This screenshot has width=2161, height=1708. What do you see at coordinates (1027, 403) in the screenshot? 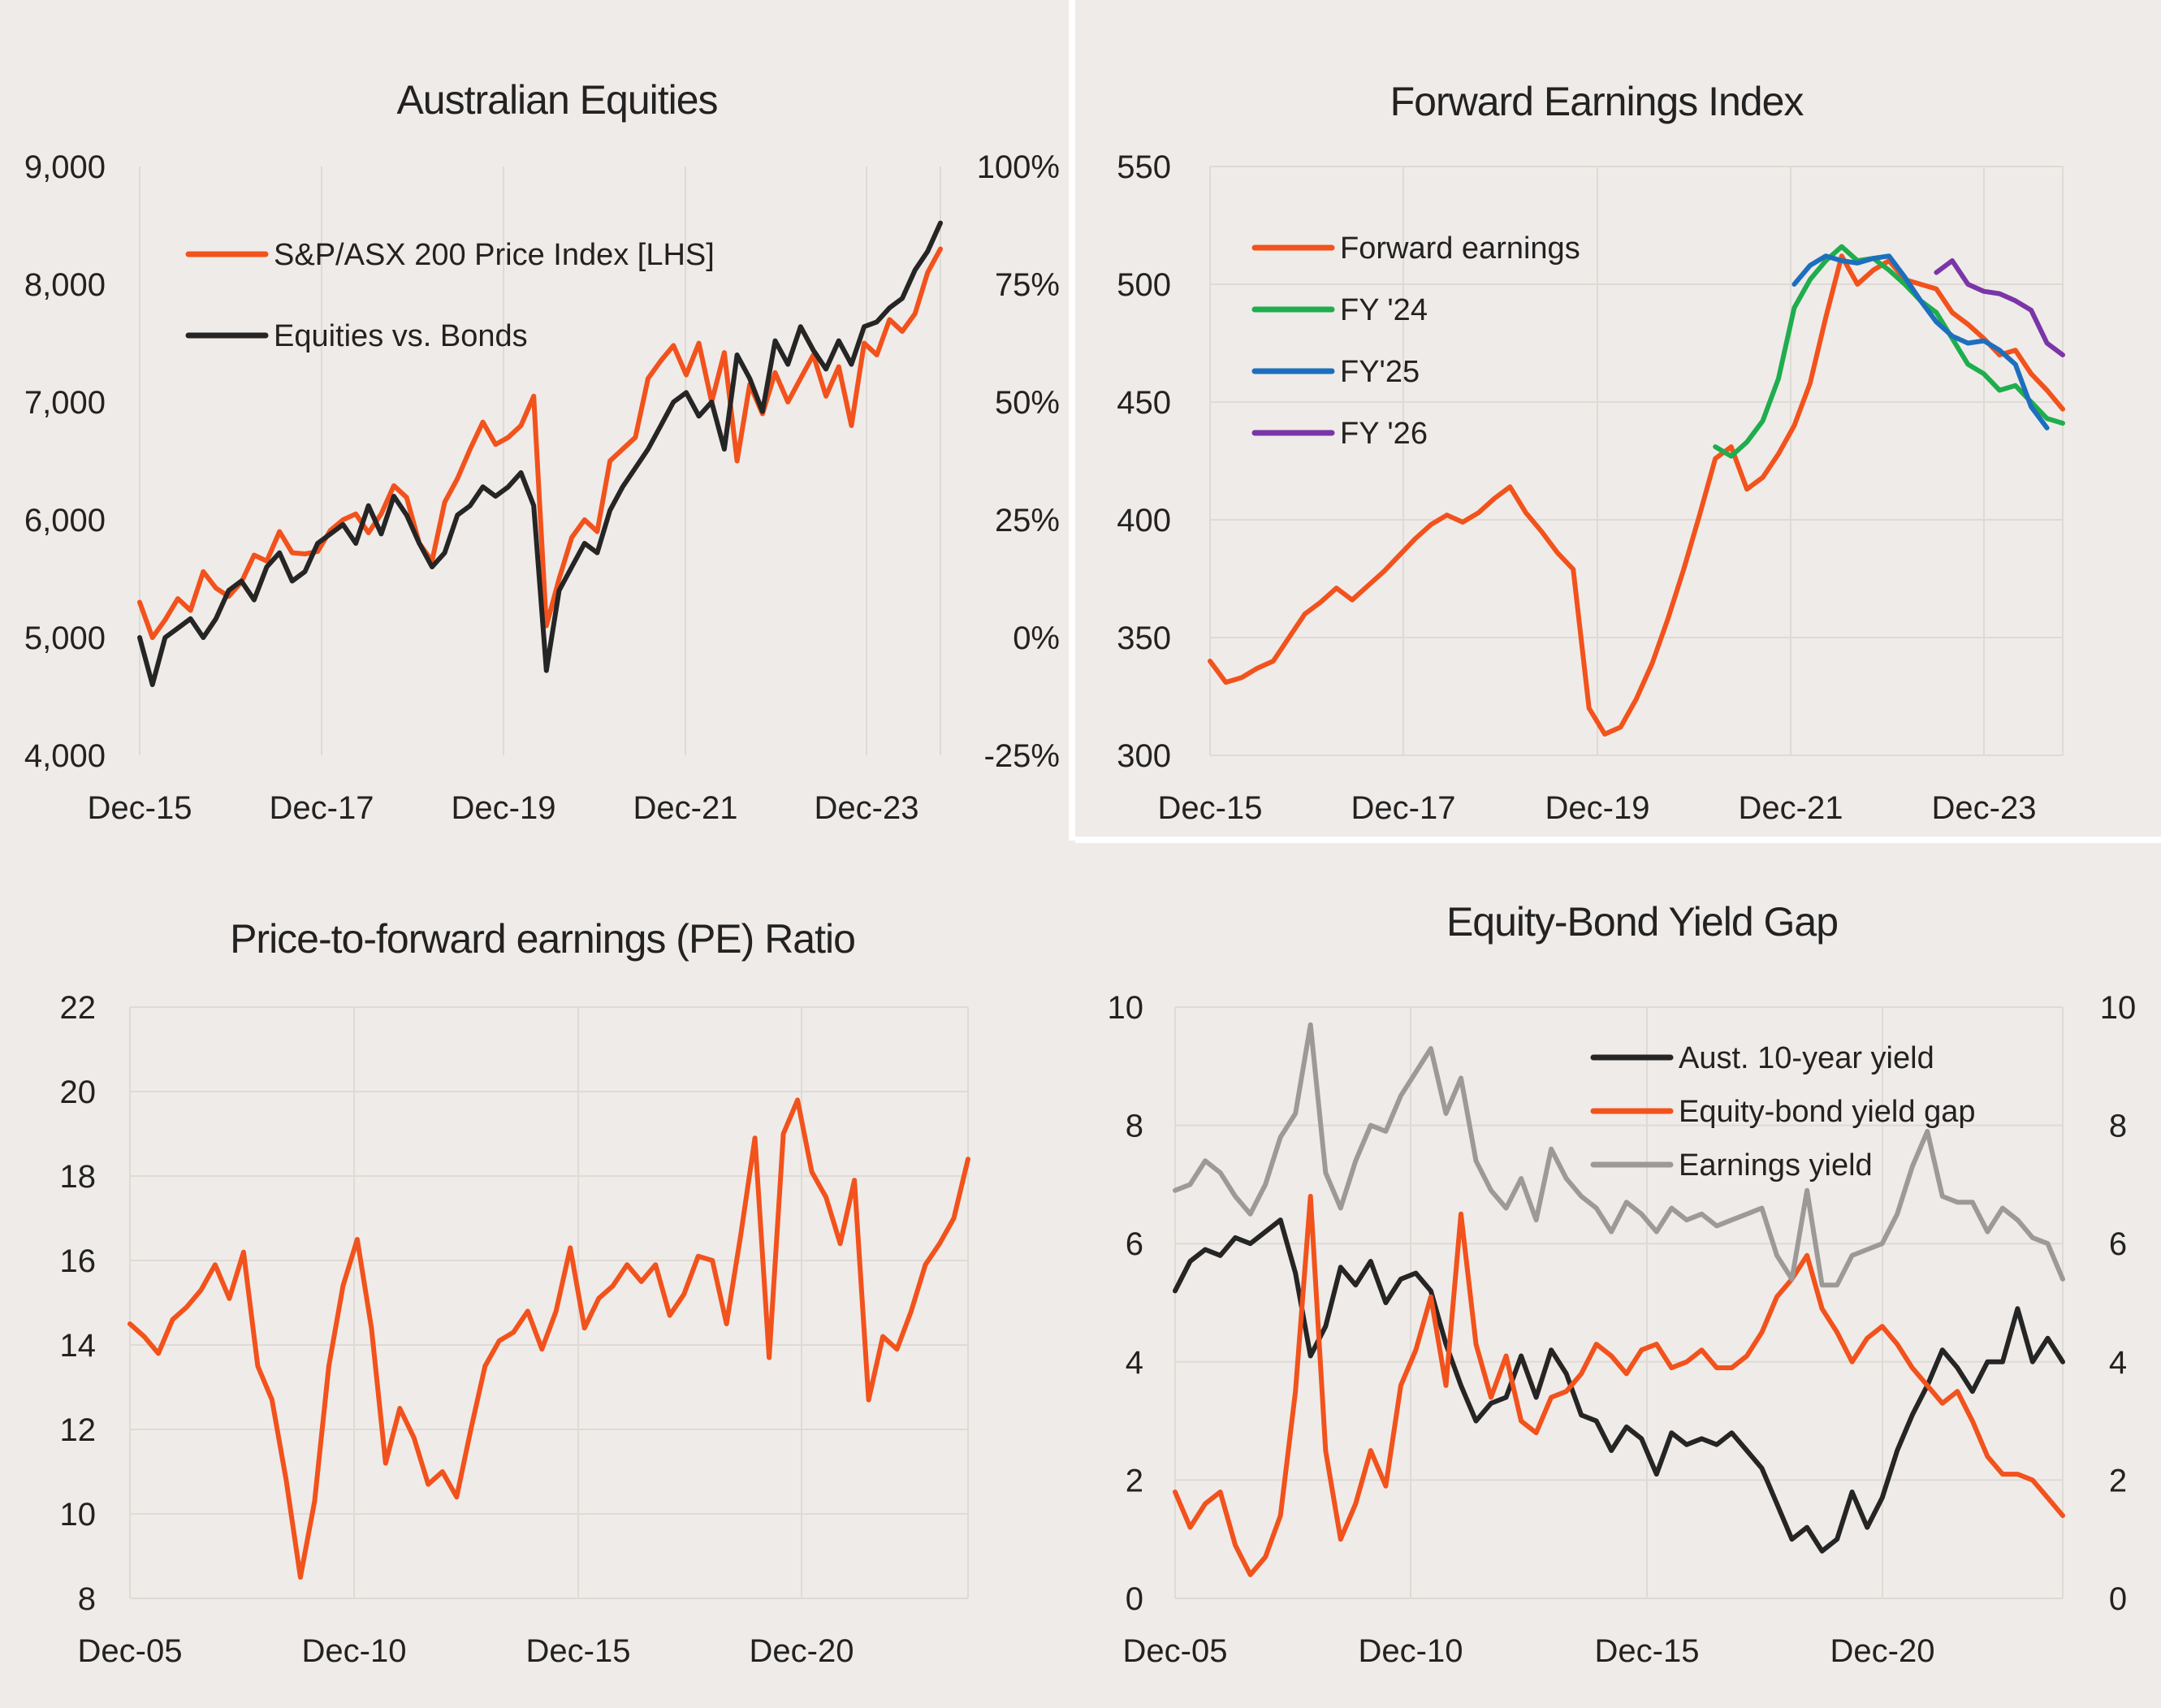
I see `y2-tick-label: 50%` at bounding box center [1027, 403].